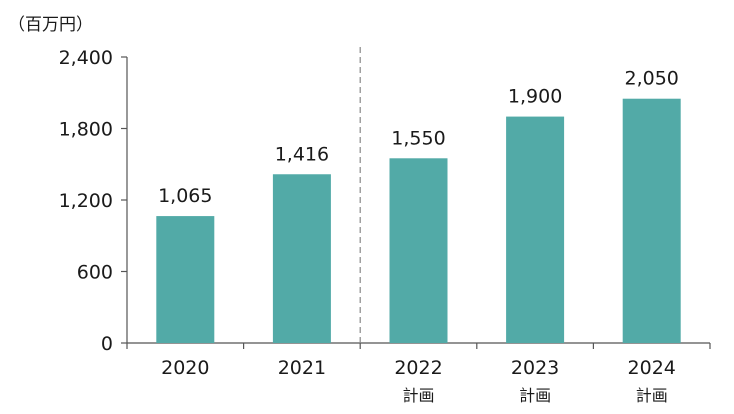 The height and width of the screenshot is (414, 734). What do you see at coordinates (652, 368) in the screenshot?
I see `x-tick-label: 2024` at bounding box center [652, 368].